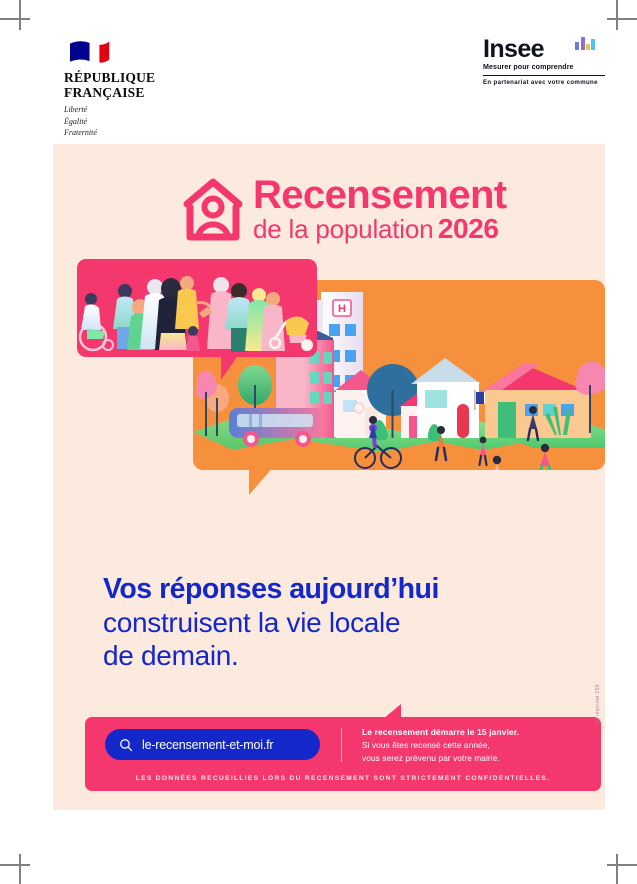  I want to click on headline-line1: Vos réponses aujourd’hui, so click(271, 589).